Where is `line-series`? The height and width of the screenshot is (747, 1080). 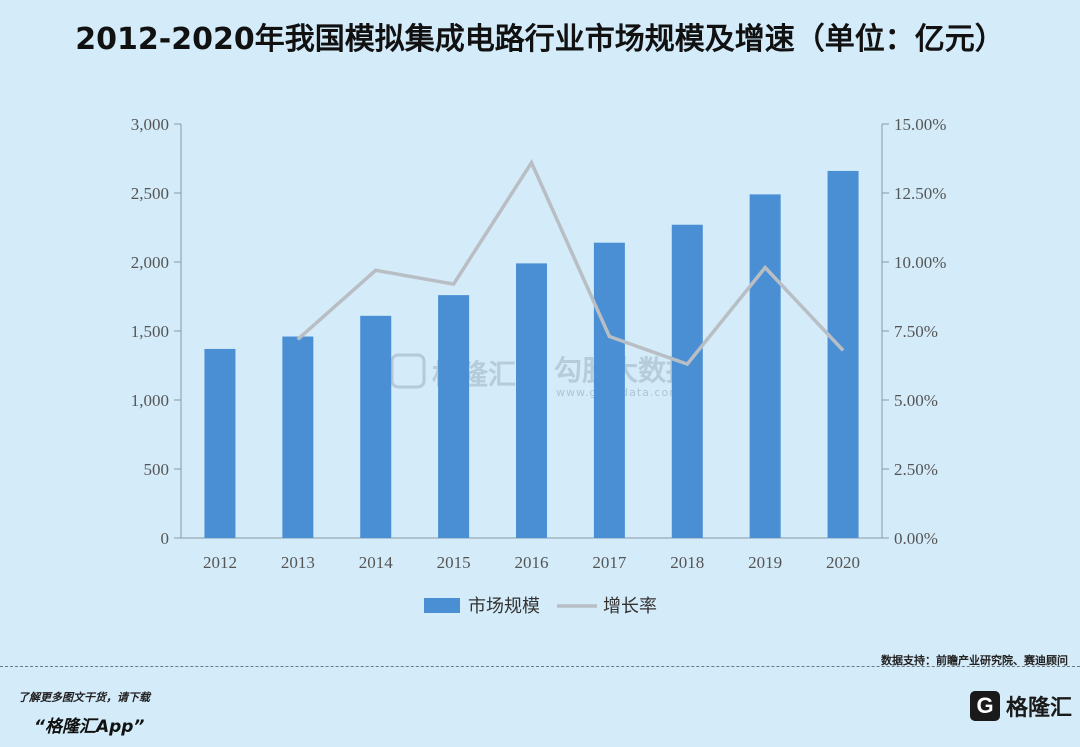
line-series is located at coordinates (570, 262).